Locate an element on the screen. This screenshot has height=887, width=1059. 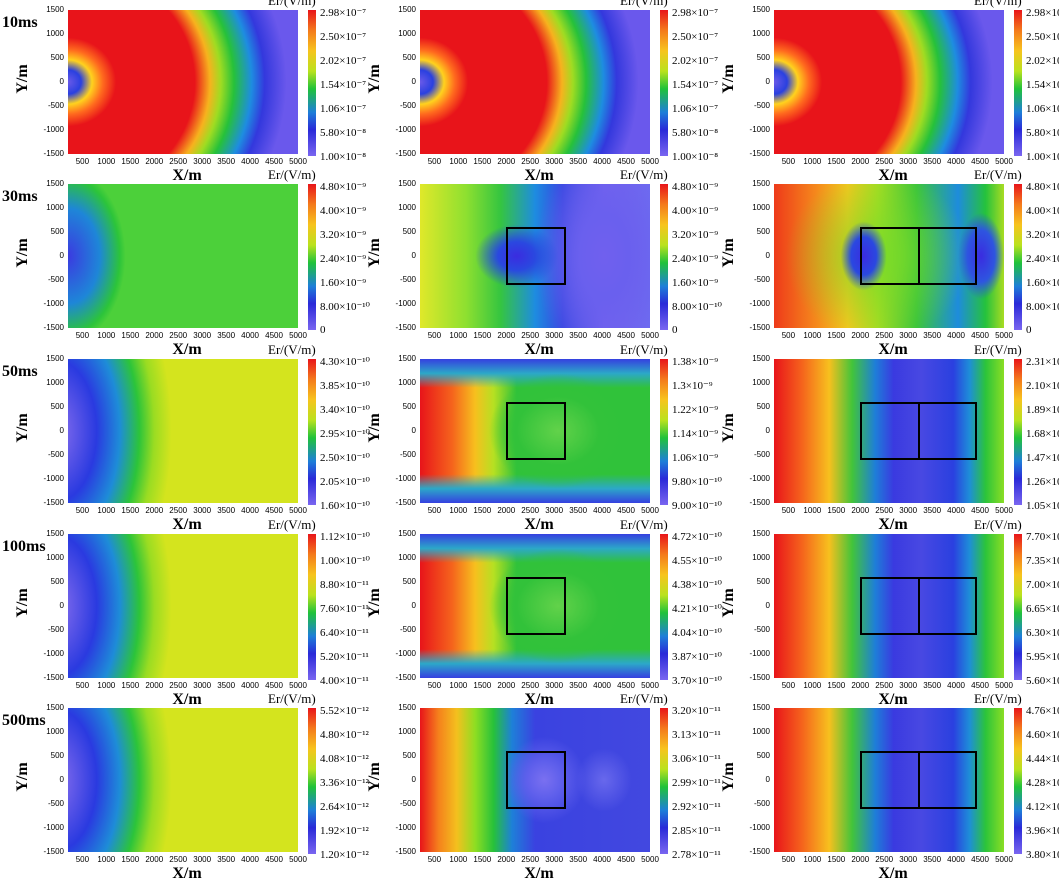
colorbar-tick-label: 8.00×10⁻¹⁰ is located at coordinates (1042, 307).